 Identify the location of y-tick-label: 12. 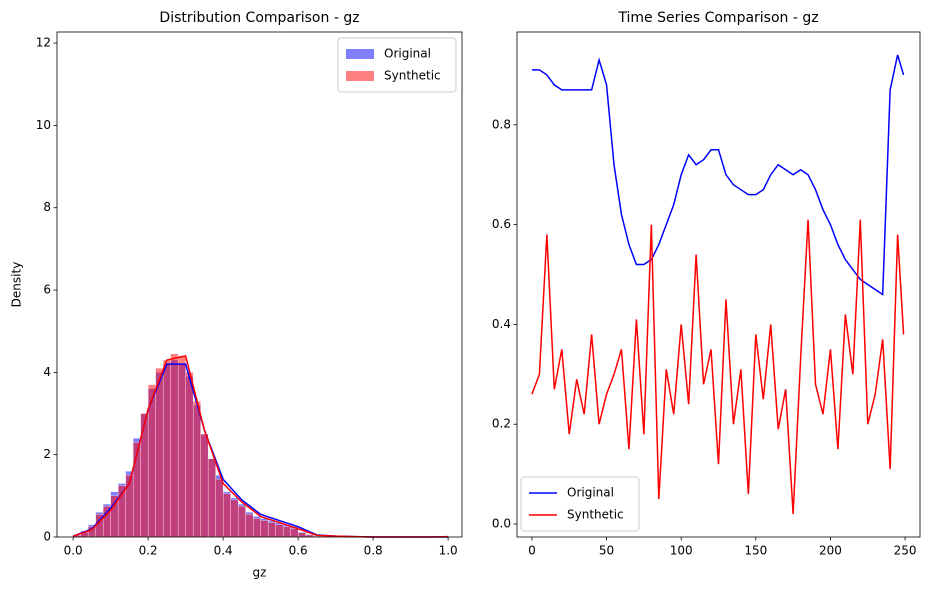
(43, 43).